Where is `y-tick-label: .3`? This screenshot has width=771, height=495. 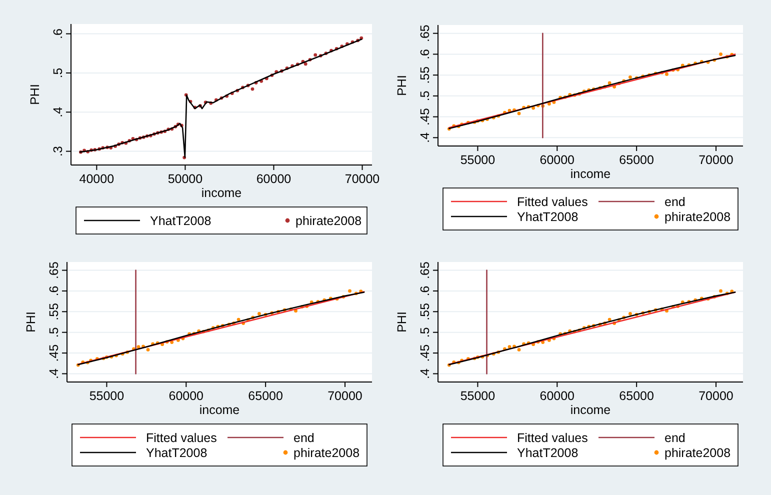 y-tick-label: .3 is located at coordinates (58, 151).